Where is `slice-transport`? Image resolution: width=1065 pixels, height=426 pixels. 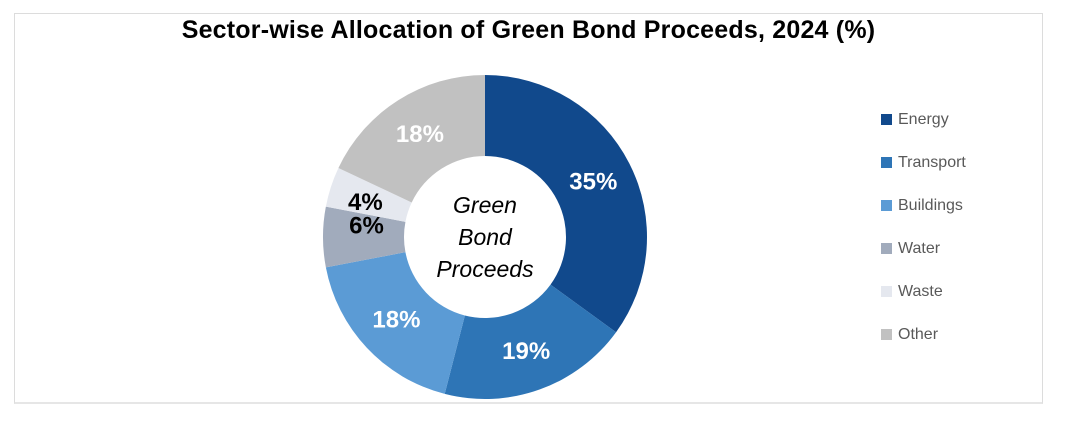
slice-transport is located at coordinates (530, 341).